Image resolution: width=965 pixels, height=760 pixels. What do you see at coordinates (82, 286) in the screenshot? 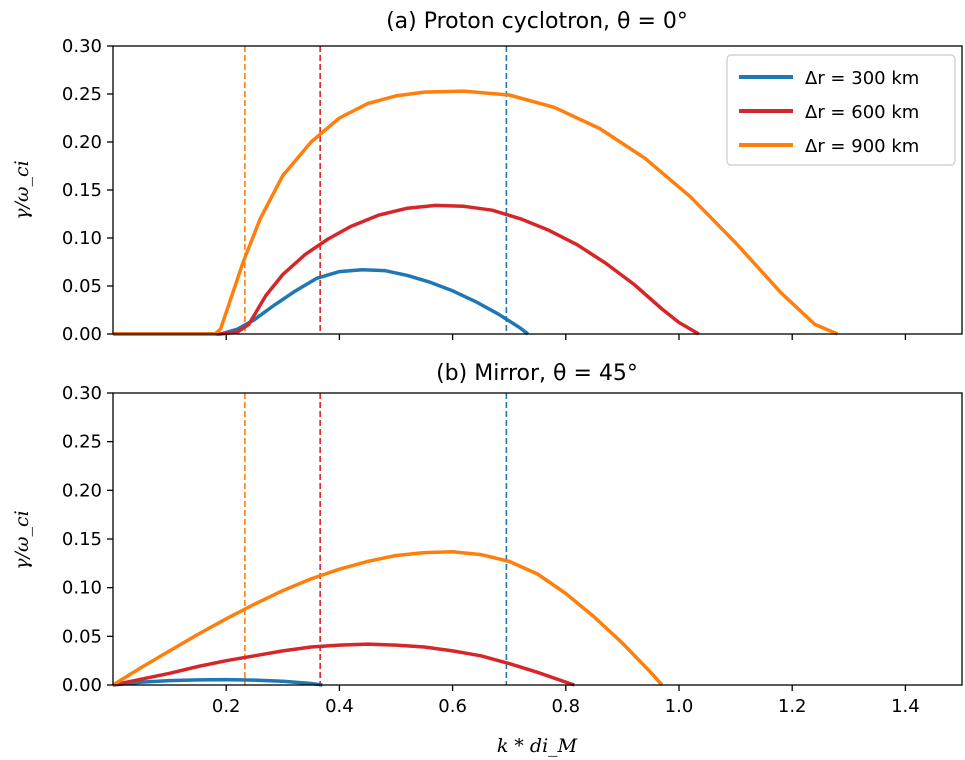
I see `panel-a-ytick-label-1: 0.05` at bounding box center [82, 286].